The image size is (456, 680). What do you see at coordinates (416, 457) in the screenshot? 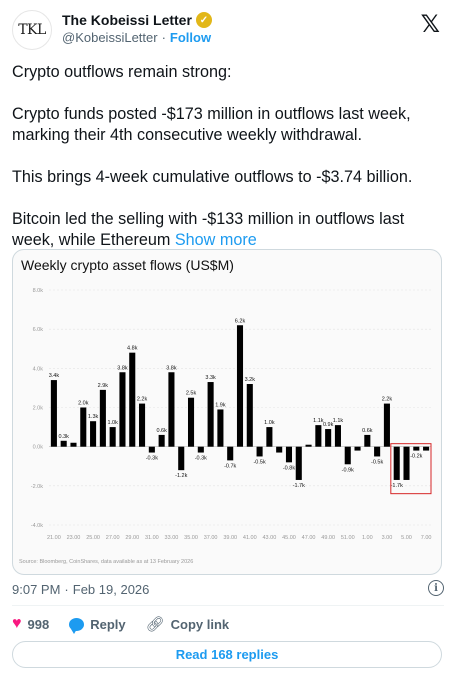
I see `data-label: -0.2k` at bounding box center [416, 457].